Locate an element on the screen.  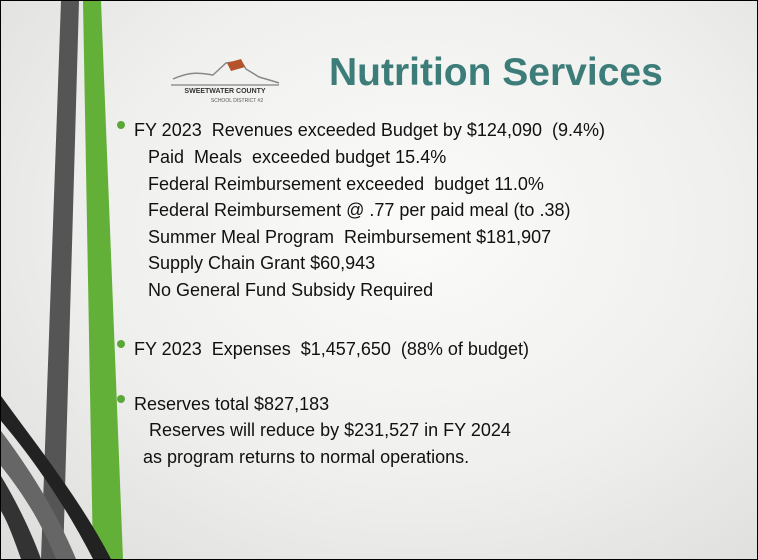
sub-line: as program returns to normal operations. is located at coordinates (306, 457).